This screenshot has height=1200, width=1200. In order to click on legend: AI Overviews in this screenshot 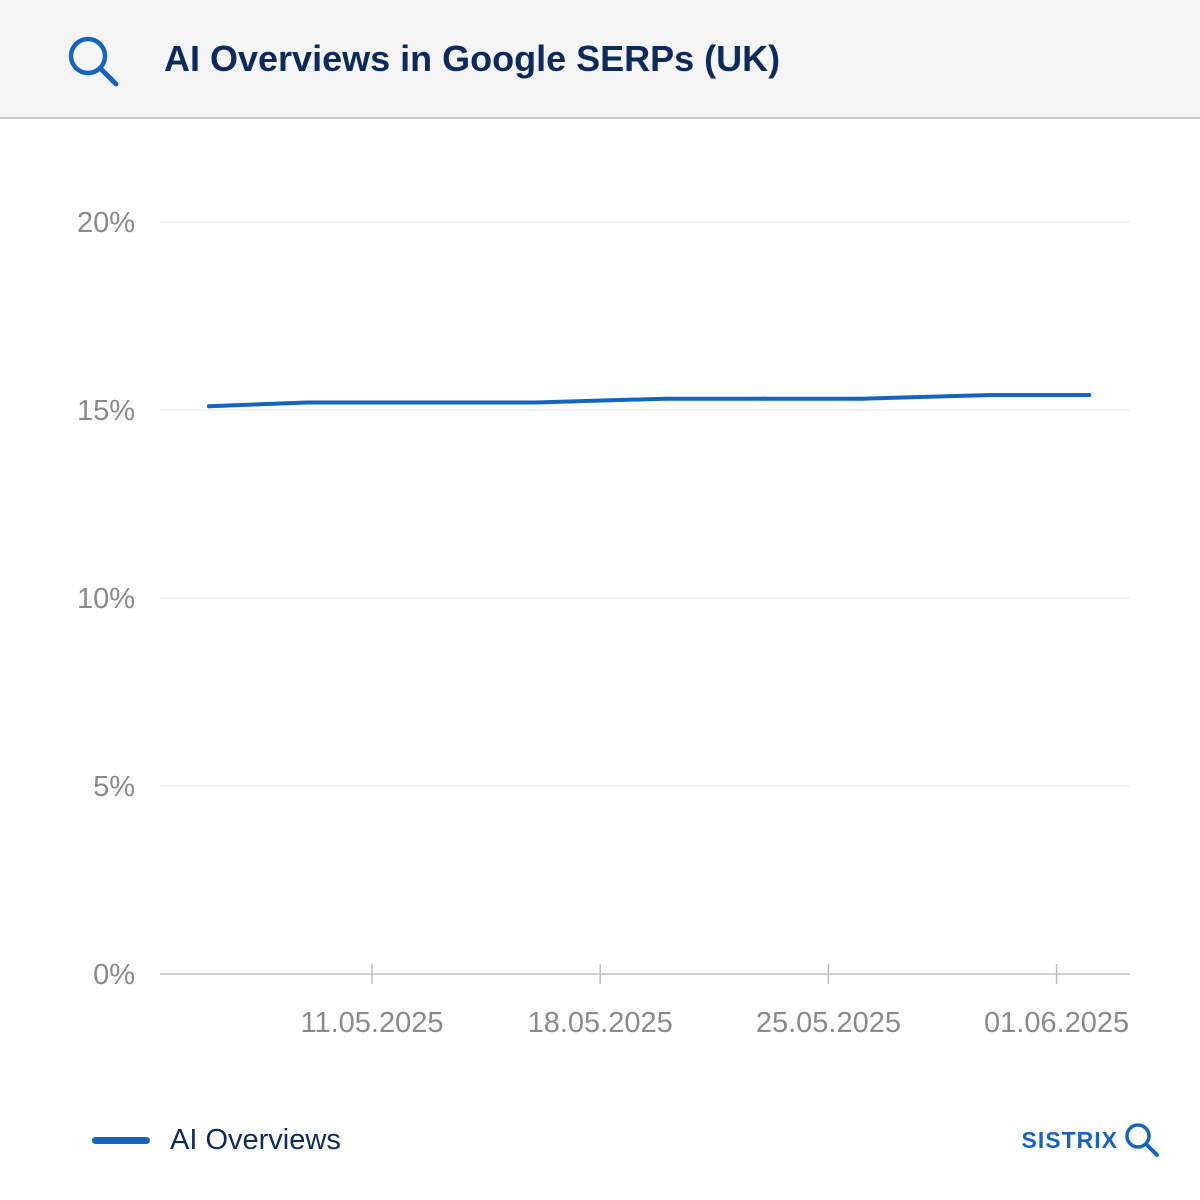, I will do `click(216, 1140)`.